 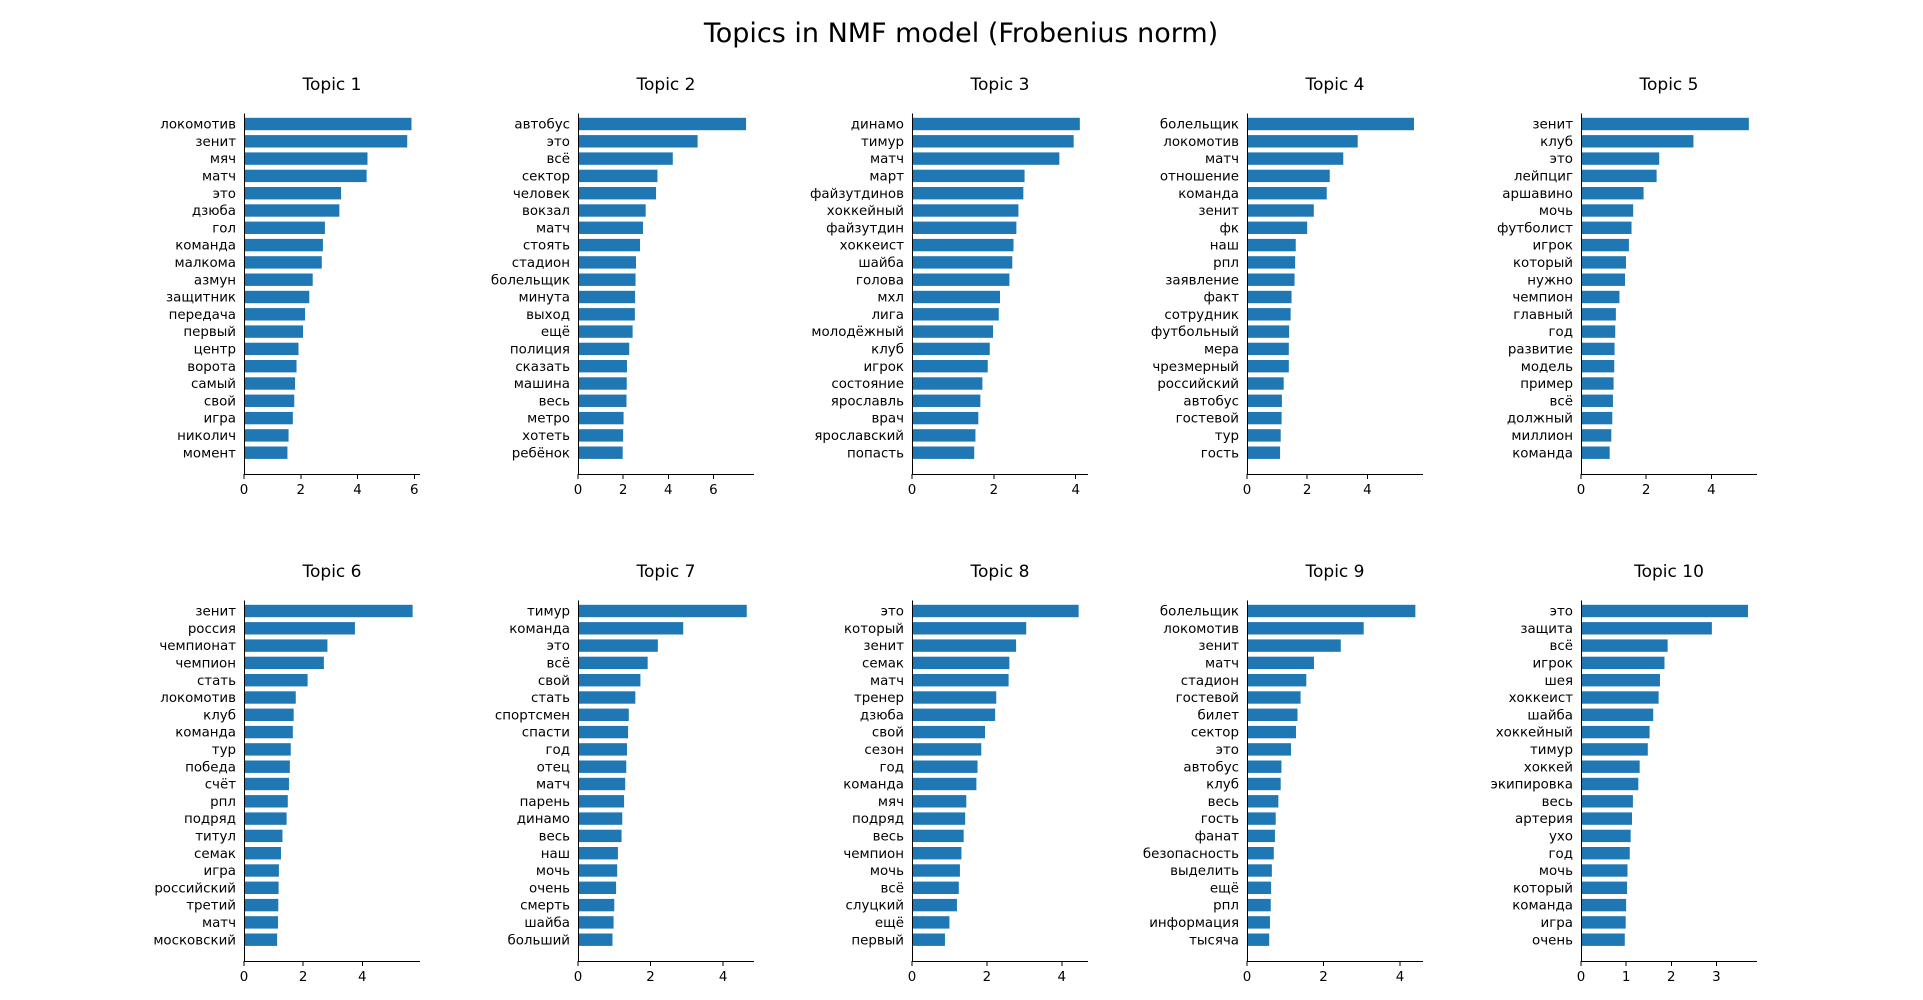 What do you see at coordinates (545, 906) in the screenshot?
I see `word-label: смерть` at bounding box center [545, 906].